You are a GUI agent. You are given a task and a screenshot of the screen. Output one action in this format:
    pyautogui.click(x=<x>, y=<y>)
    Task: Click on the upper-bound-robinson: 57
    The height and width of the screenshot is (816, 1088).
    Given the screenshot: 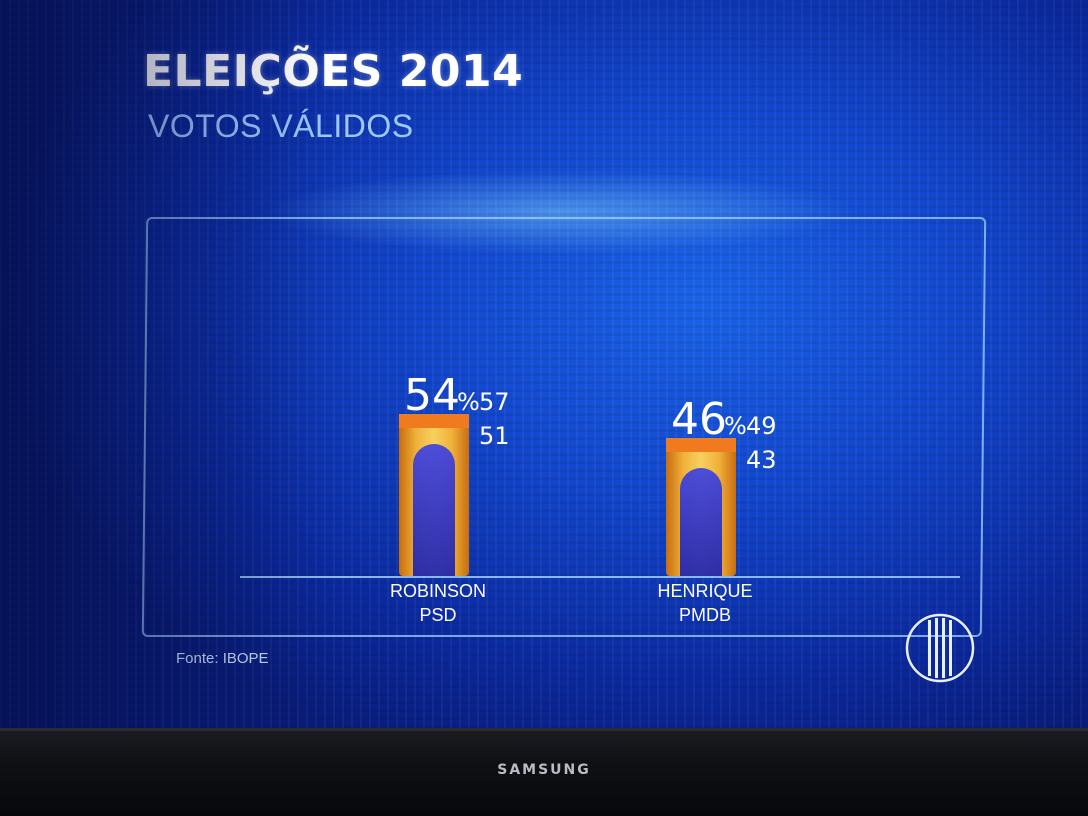 What is the action you would take?
    pyautogui.click(x=494, y=402)
    